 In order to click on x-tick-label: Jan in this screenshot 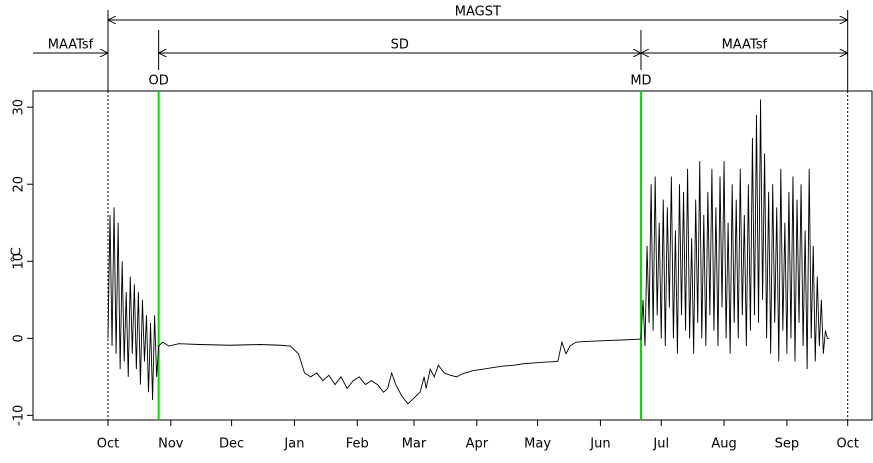, I will do `click(293, 444)`.